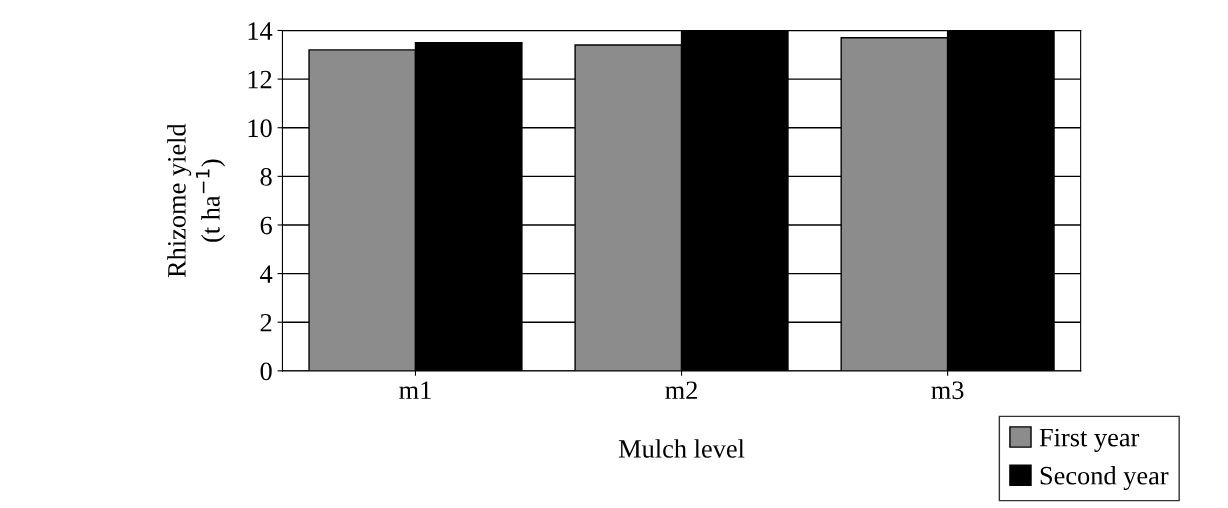  I want to click on y-tick-label: 14, so click(260, 31).